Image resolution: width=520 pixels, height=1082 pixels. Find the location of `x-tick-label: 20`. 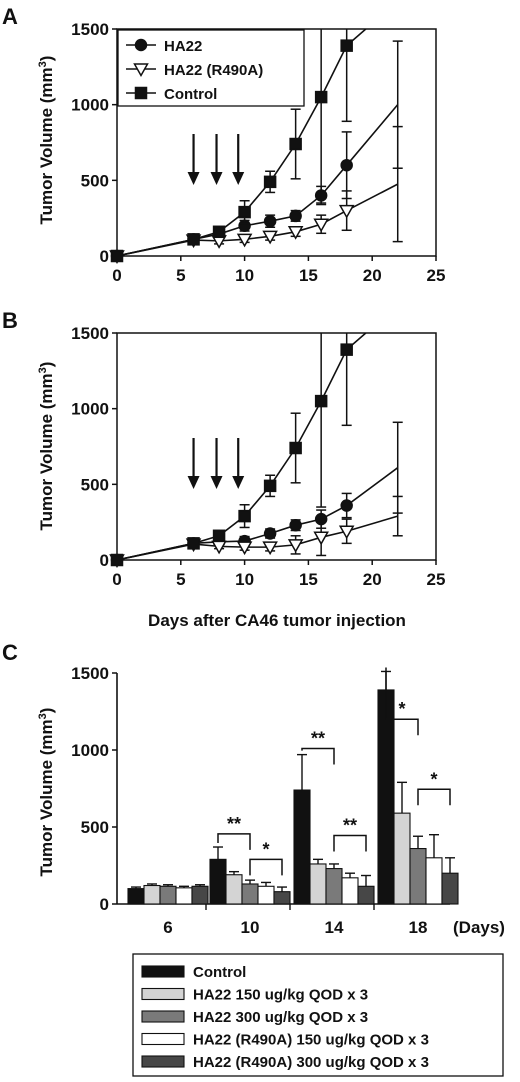

x-tick-label: 20 is located at coordinates (372, 579).